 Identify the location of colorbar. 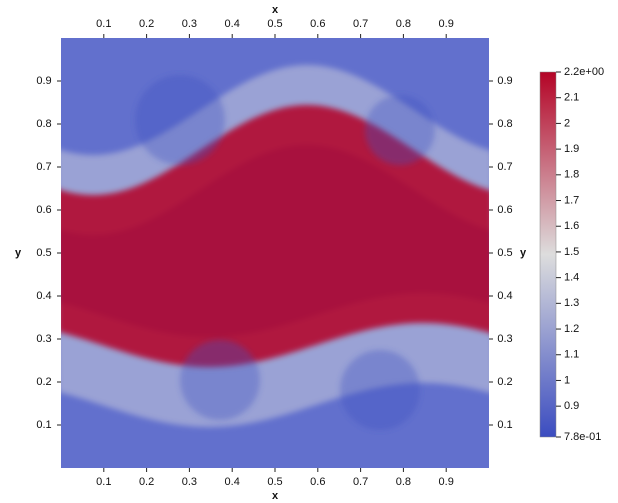
(548, 254).